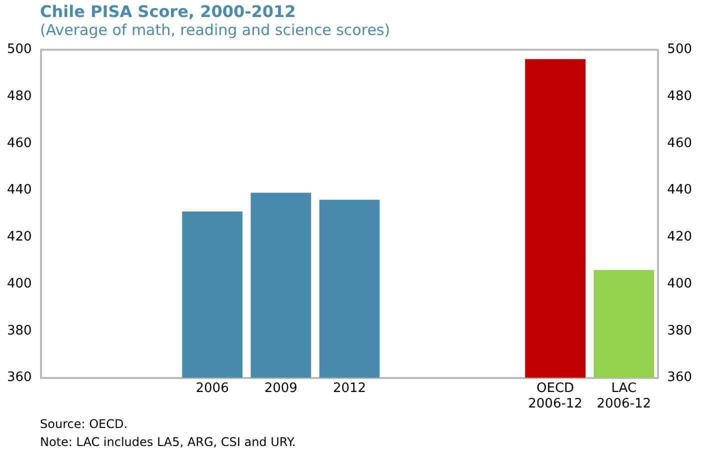 Image resolution: width=703 pixels, height=469 pixels. Describe the element at coordinates (281, 388) in the screenshot. I see `x-tick-label: 2009` at that location.